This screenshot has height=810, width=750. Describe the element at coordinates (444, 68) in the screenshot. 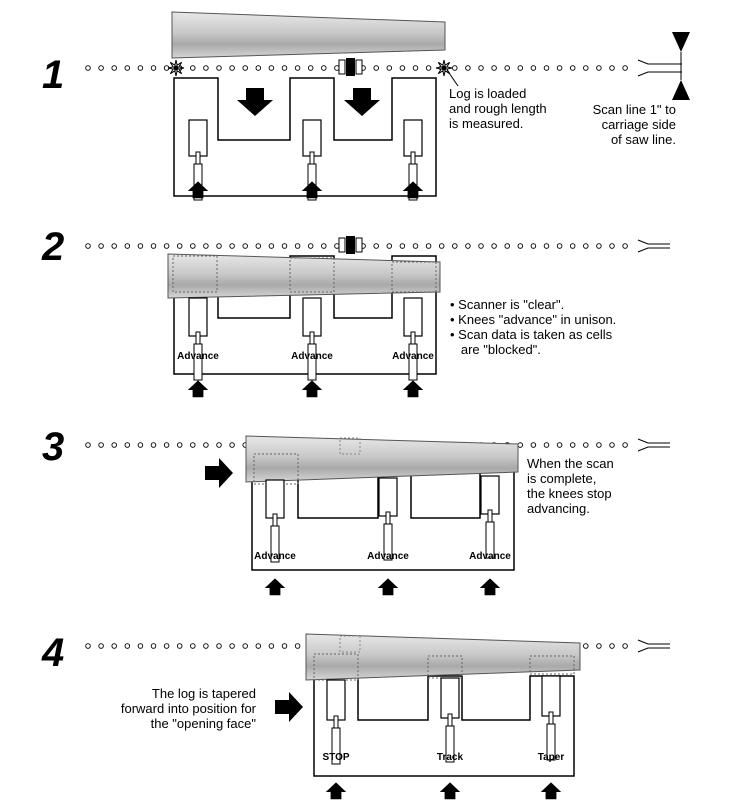

I see `starburst-core` at that location.